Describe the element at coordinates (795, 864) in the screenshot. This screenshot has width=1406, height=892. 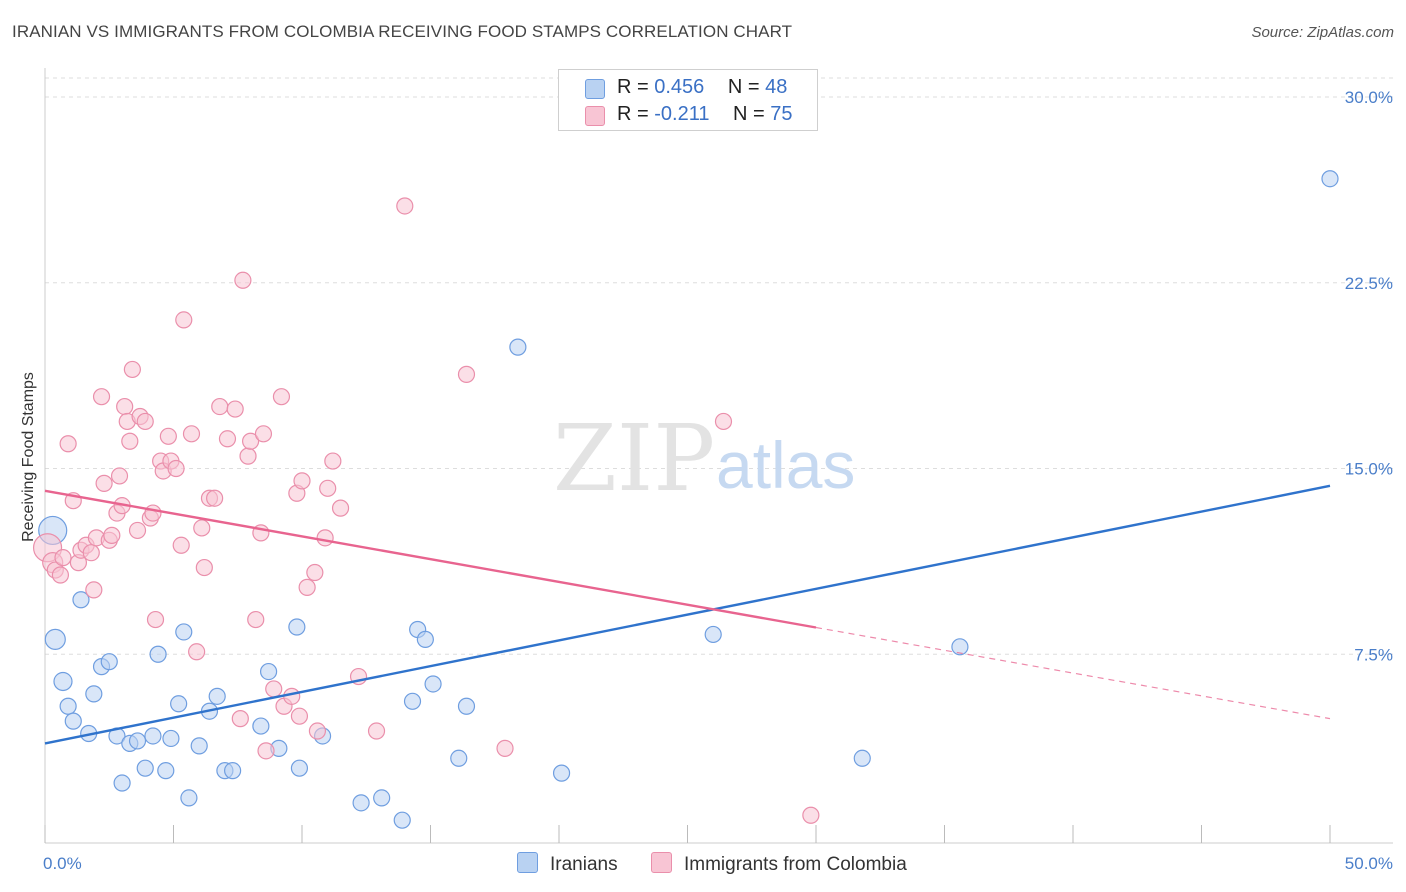
I see `bottom-legend-label: Immigrants from Colombia` at that location.